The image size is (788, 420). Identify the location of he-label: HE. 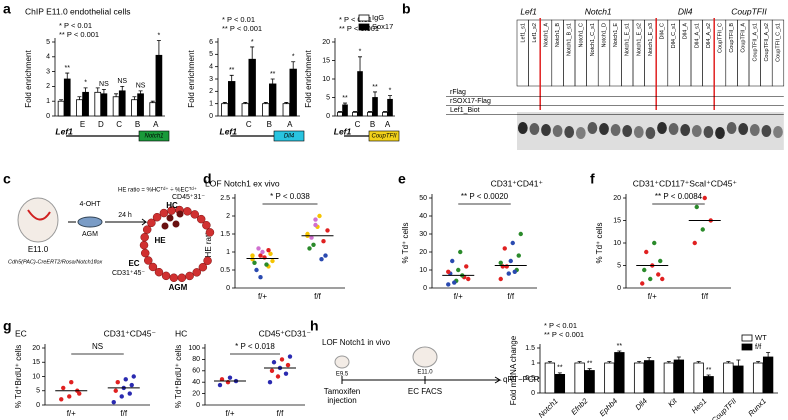
(160, 240).